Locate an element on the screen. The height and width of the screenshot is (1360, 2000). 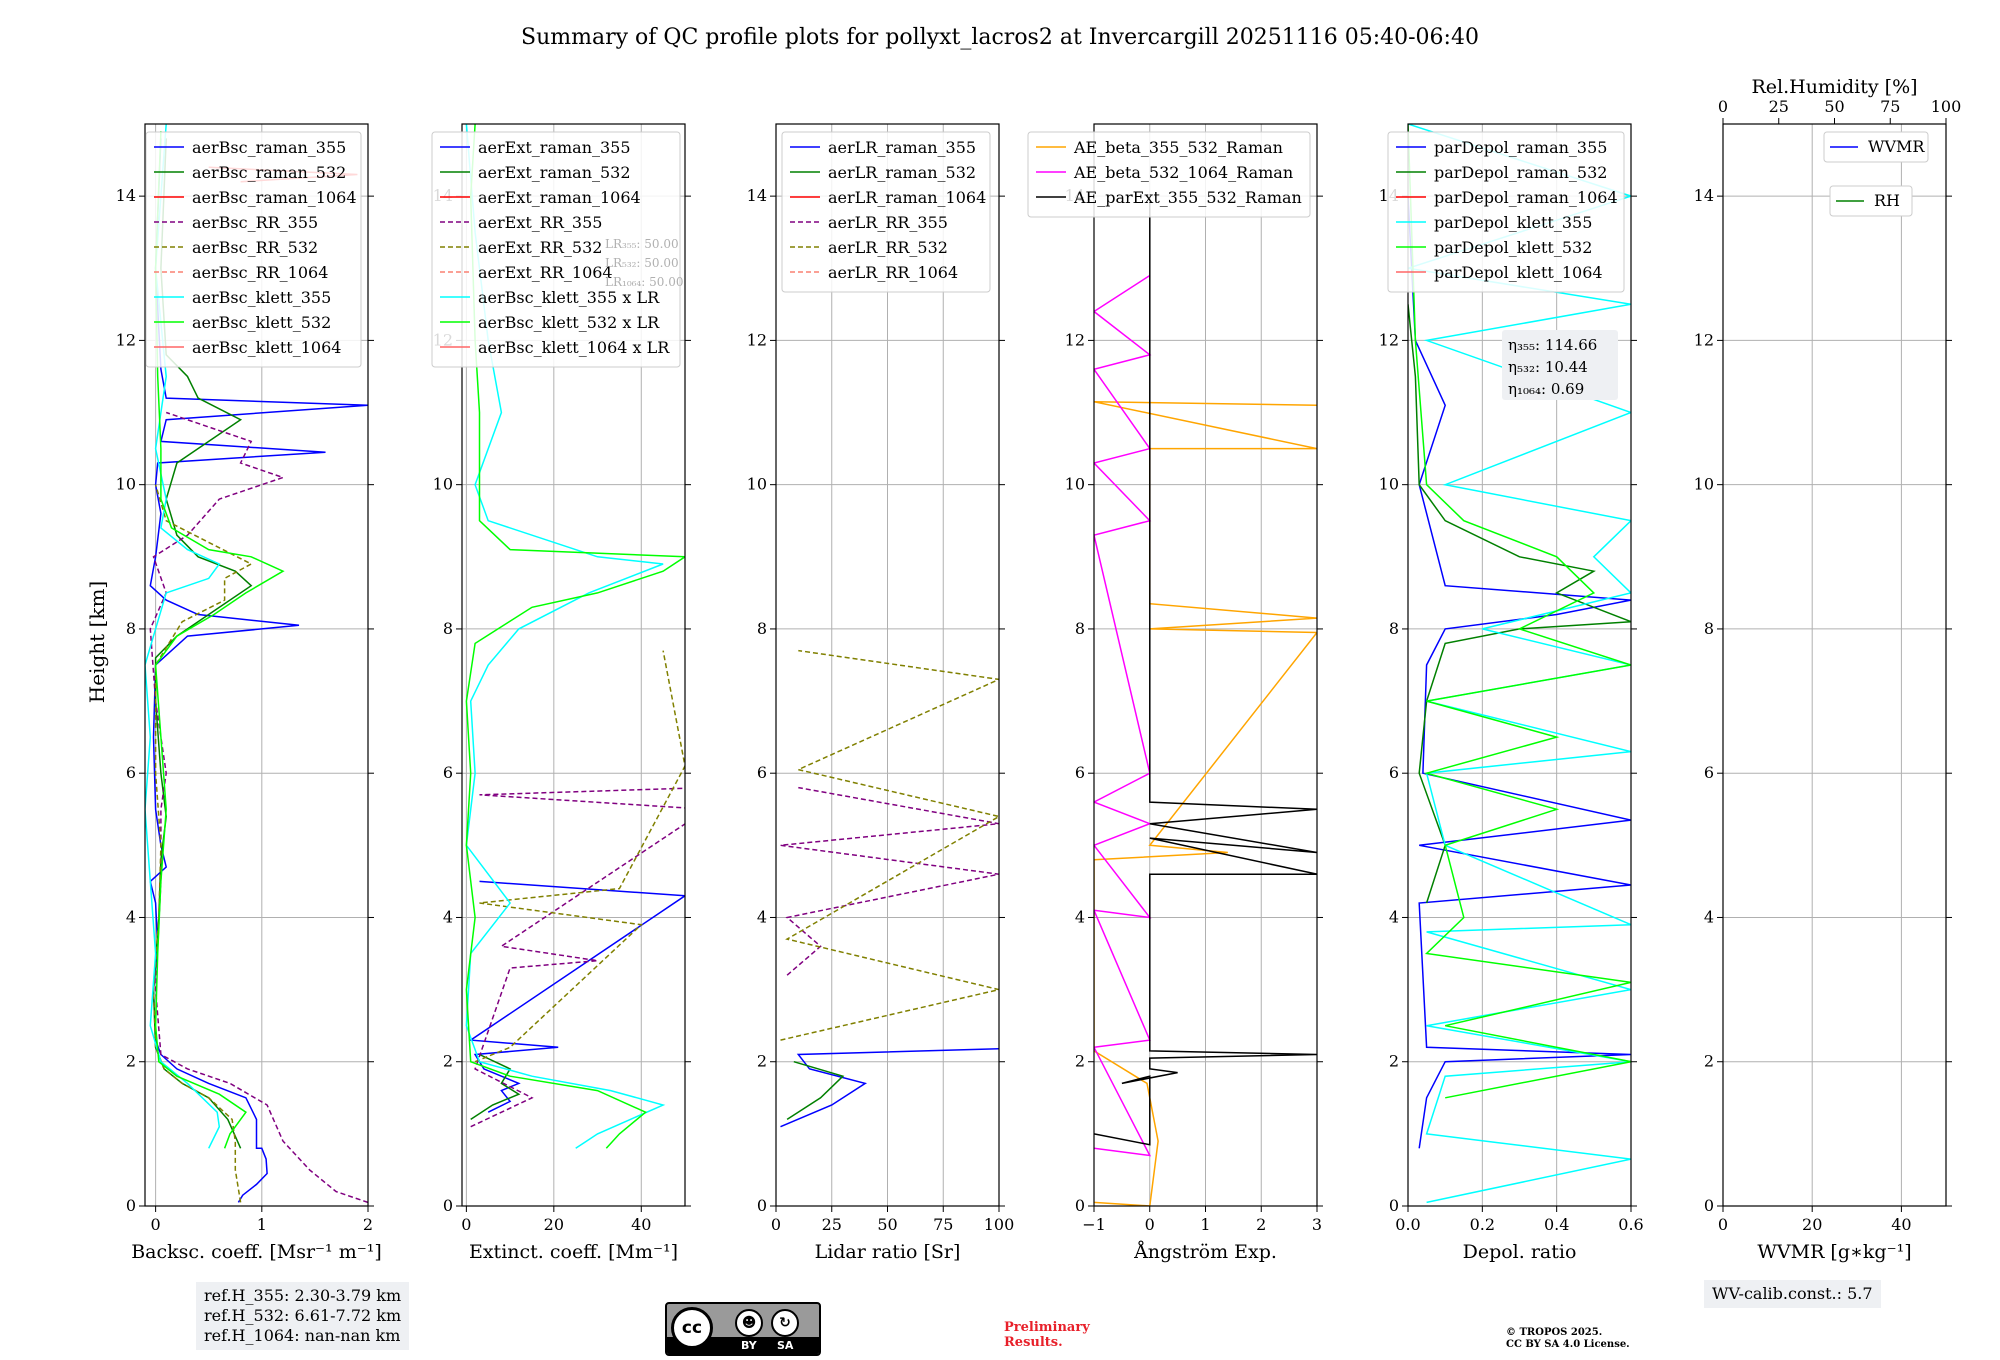
legend-label-4-2: AE_parExt_355_532_Raman is located at coordinates (1187, 197).